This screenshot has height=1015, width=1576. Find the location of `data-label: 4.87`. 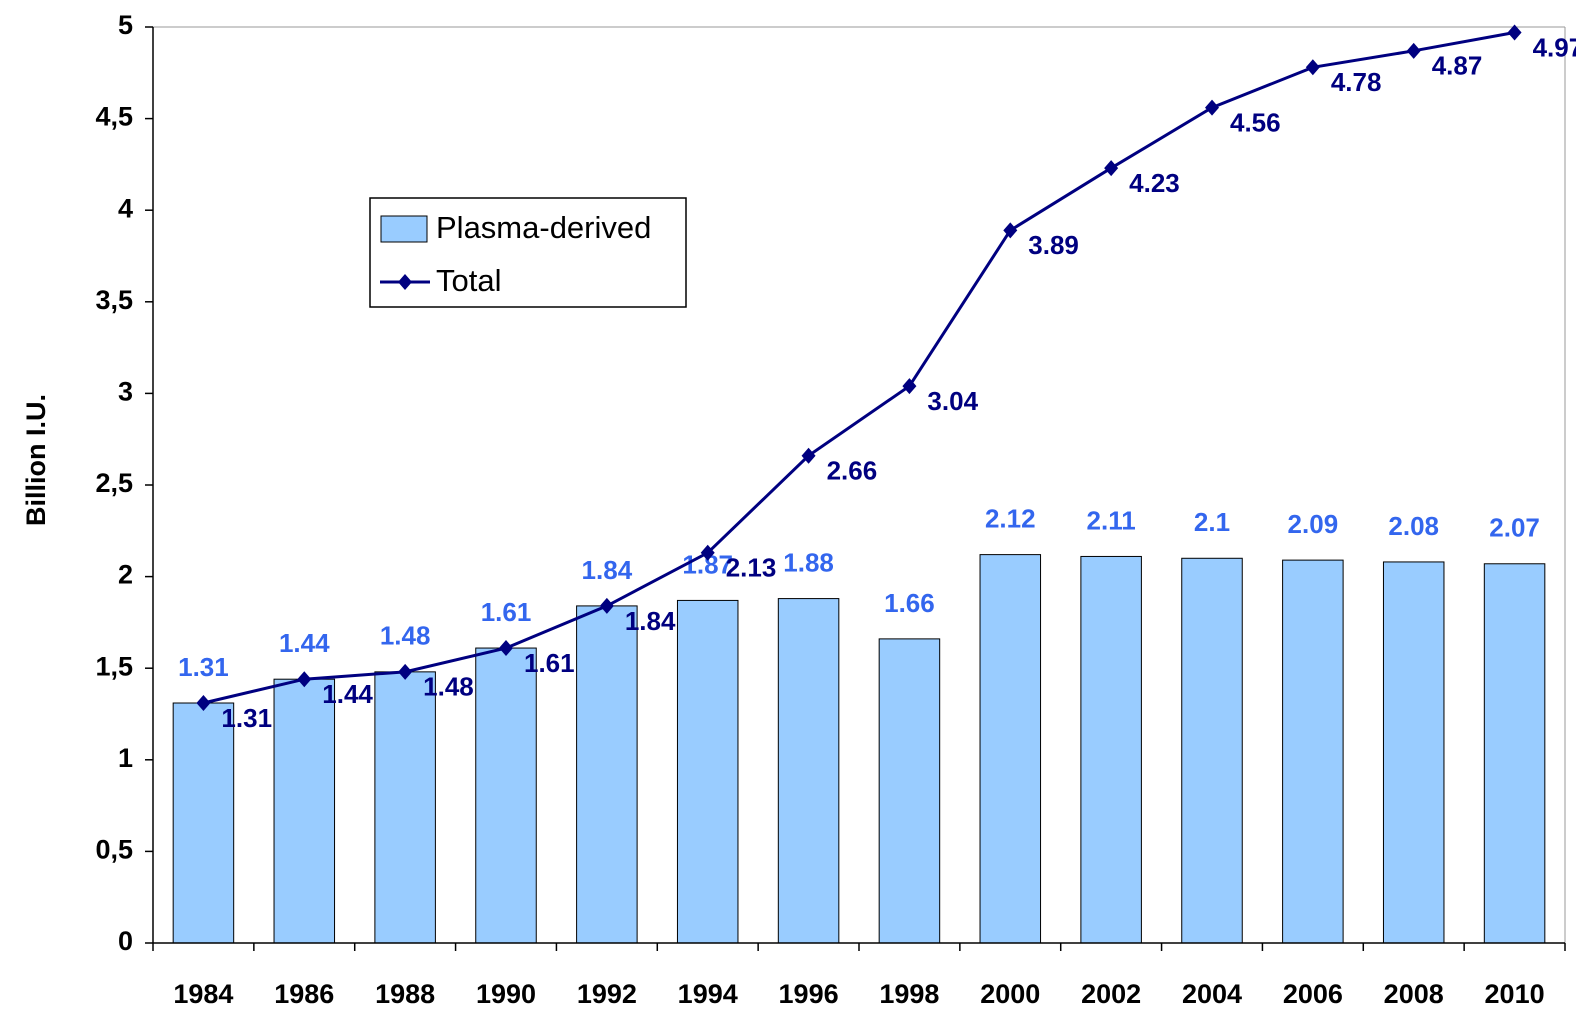

data-label: 4.87 is located at coordinates (1457, 66).